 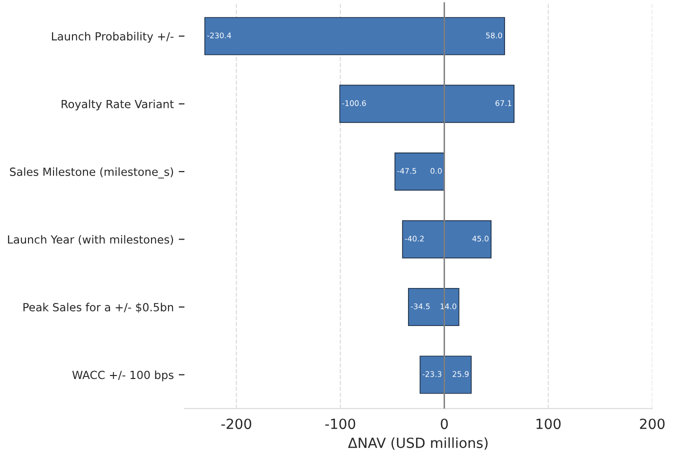 I want to click on y-tick-label: Peak Sales for a +/- $0.5bn, so click(x=99, y=307).